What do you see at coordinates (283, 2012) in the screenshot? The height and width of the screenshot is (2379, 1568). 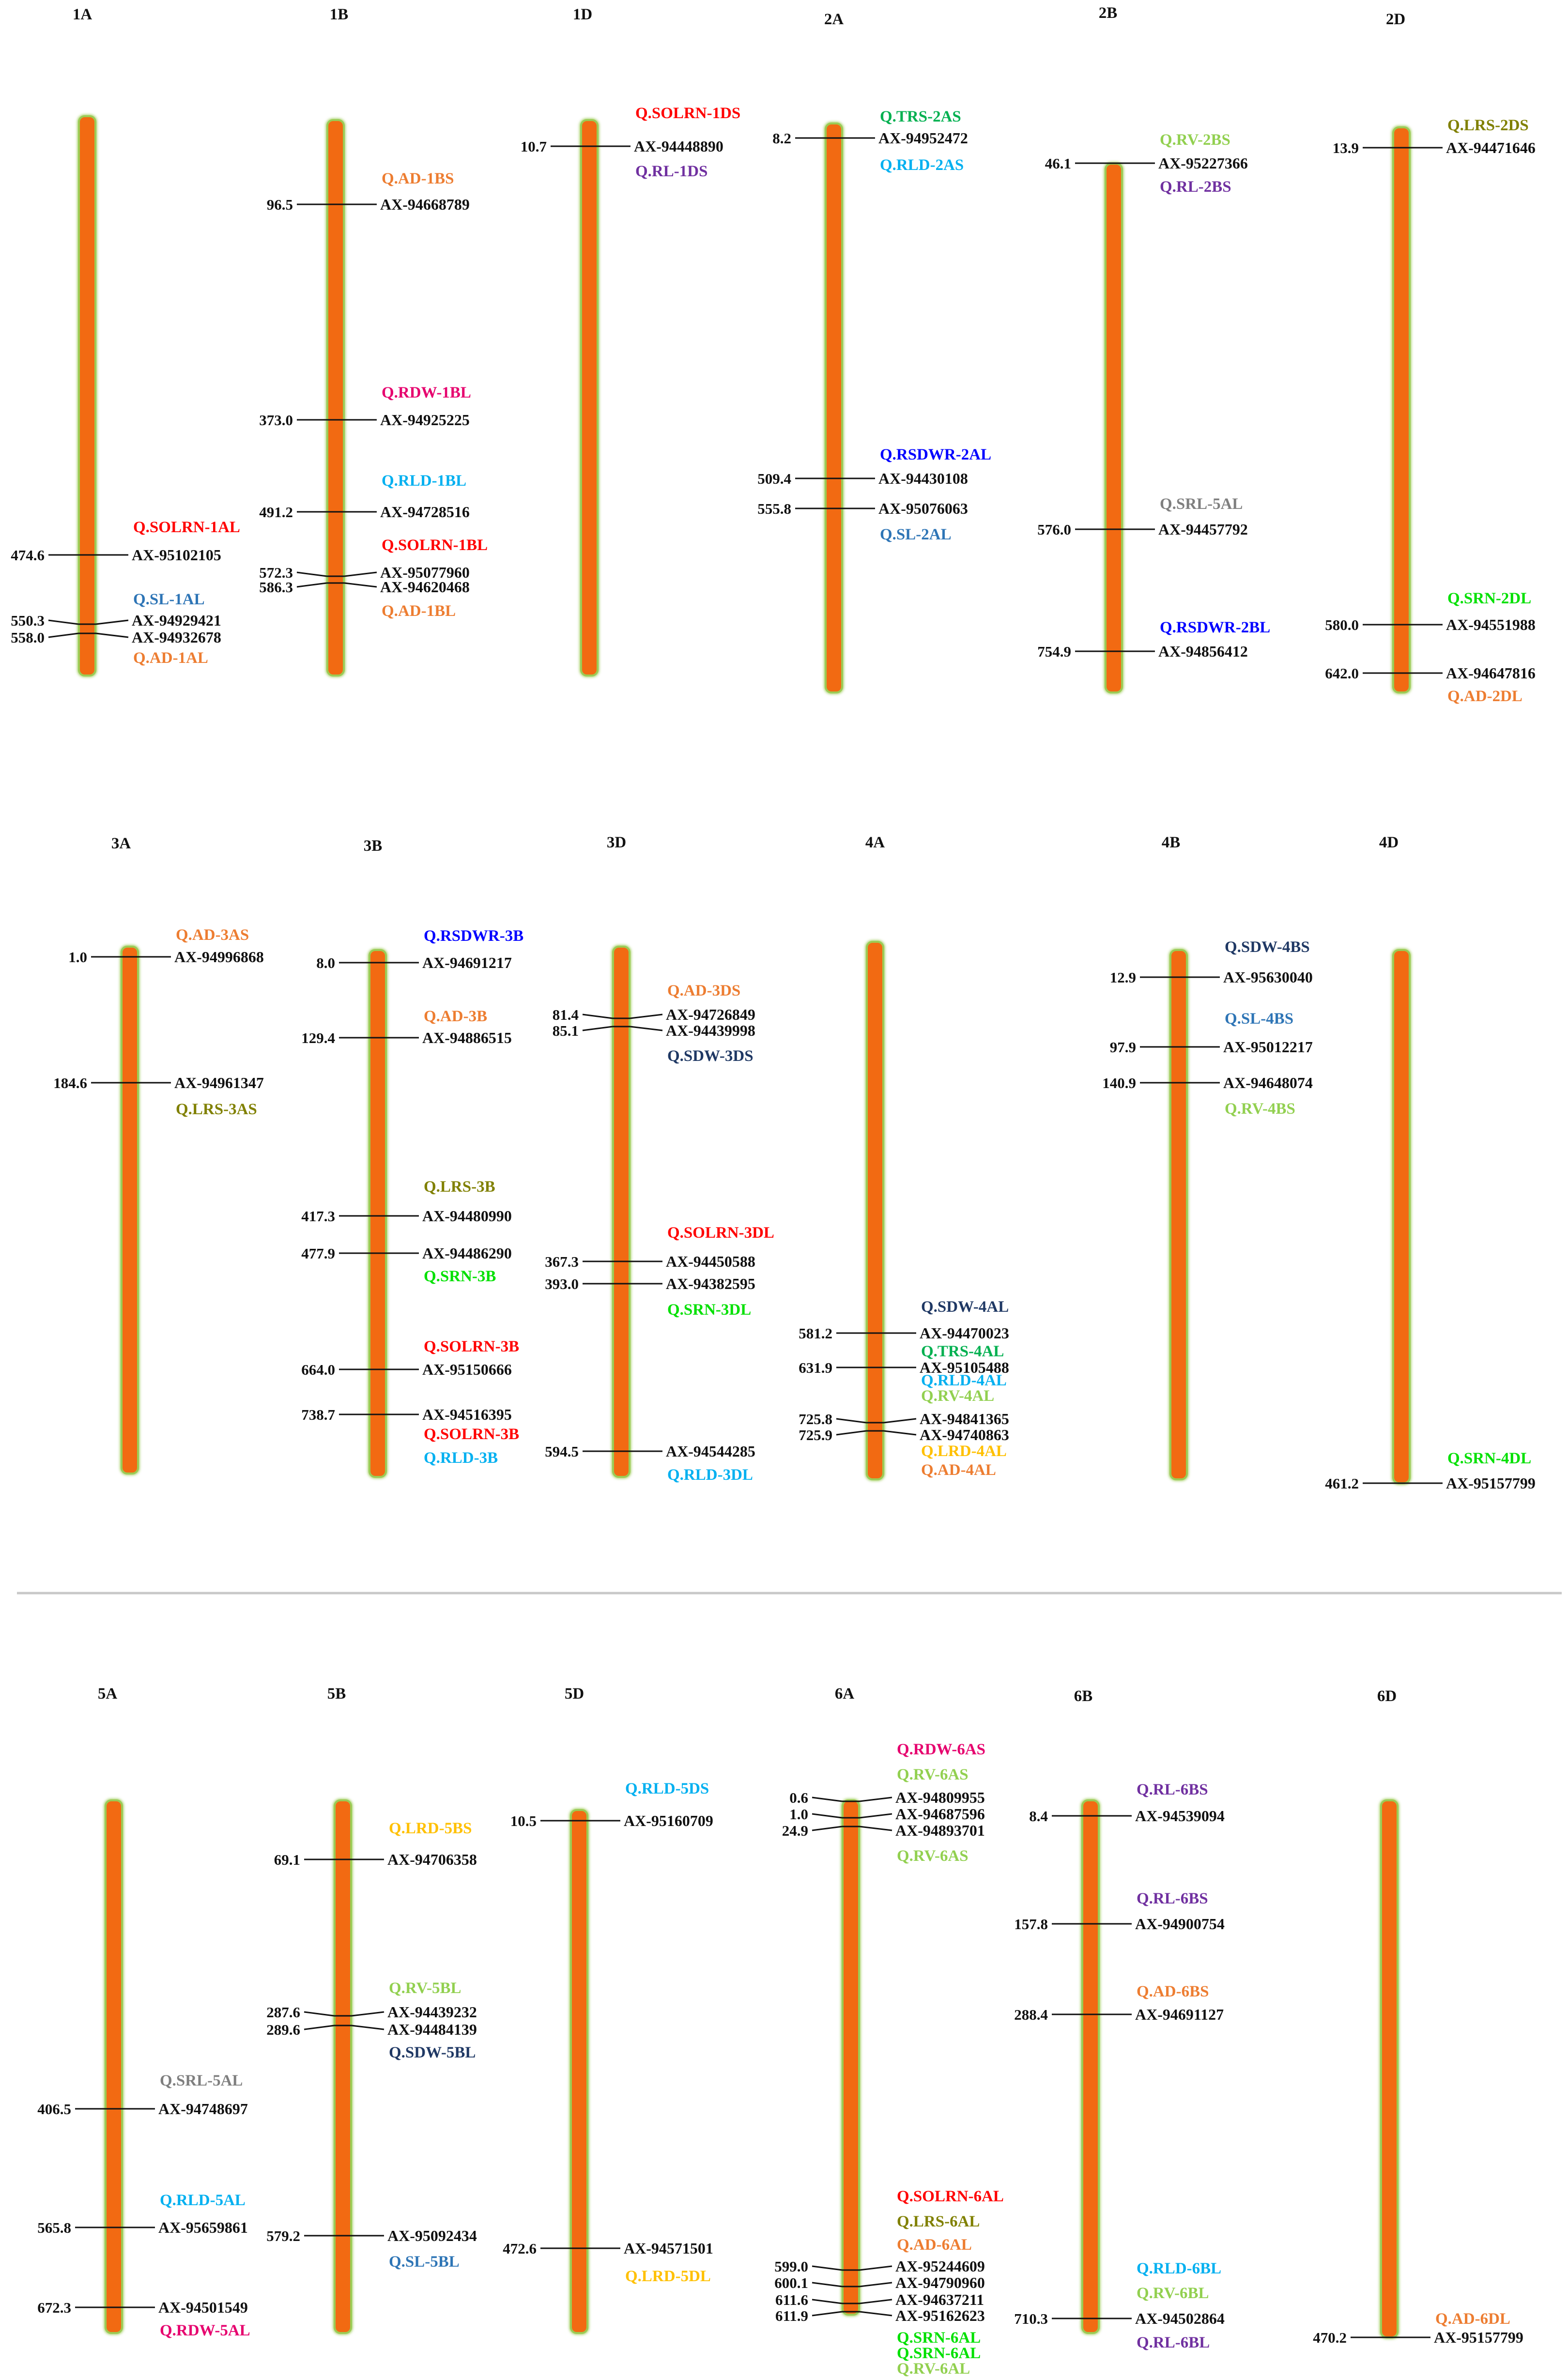 I see `marker-position: 287.6` at bounding box center [283, 2012].